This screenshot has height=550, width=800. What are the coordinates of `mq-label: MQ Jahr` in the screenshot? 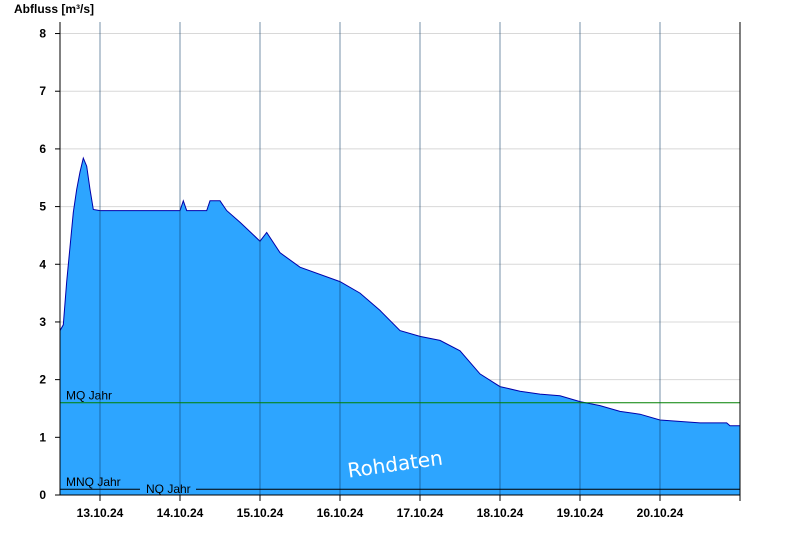 It's located at (89, 396).